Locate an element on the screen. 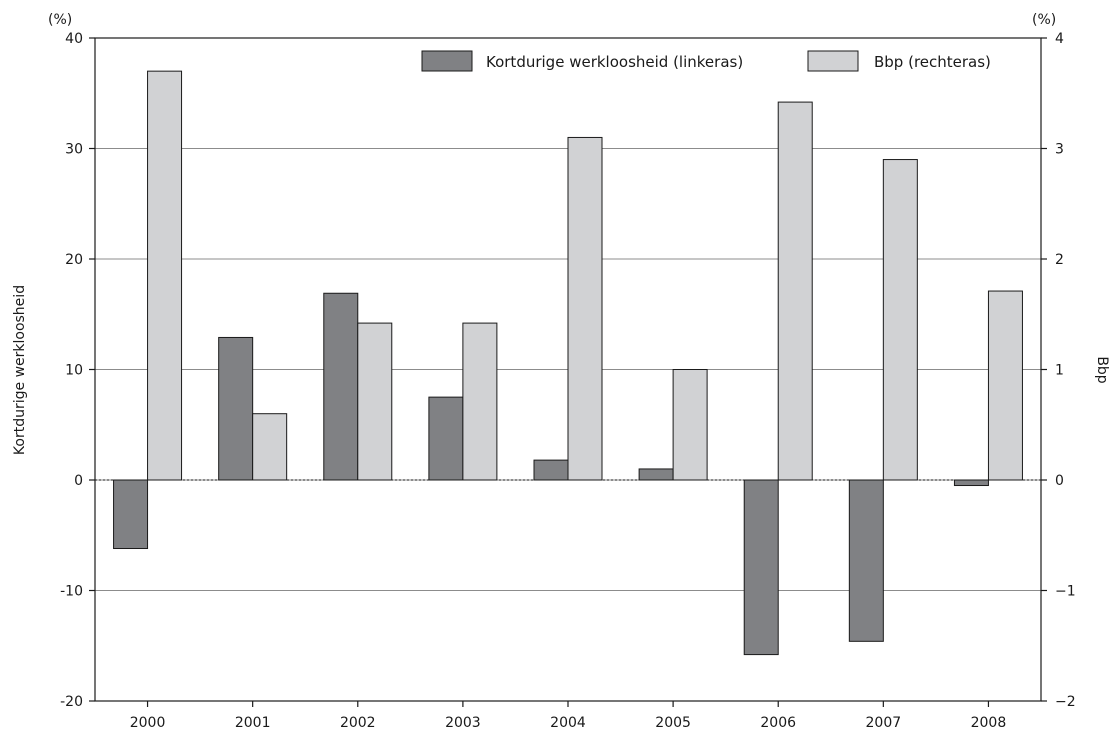 This screenshot has height=736, width=1112. x-tick-label: 2006 is located at coordinates (778, 723).